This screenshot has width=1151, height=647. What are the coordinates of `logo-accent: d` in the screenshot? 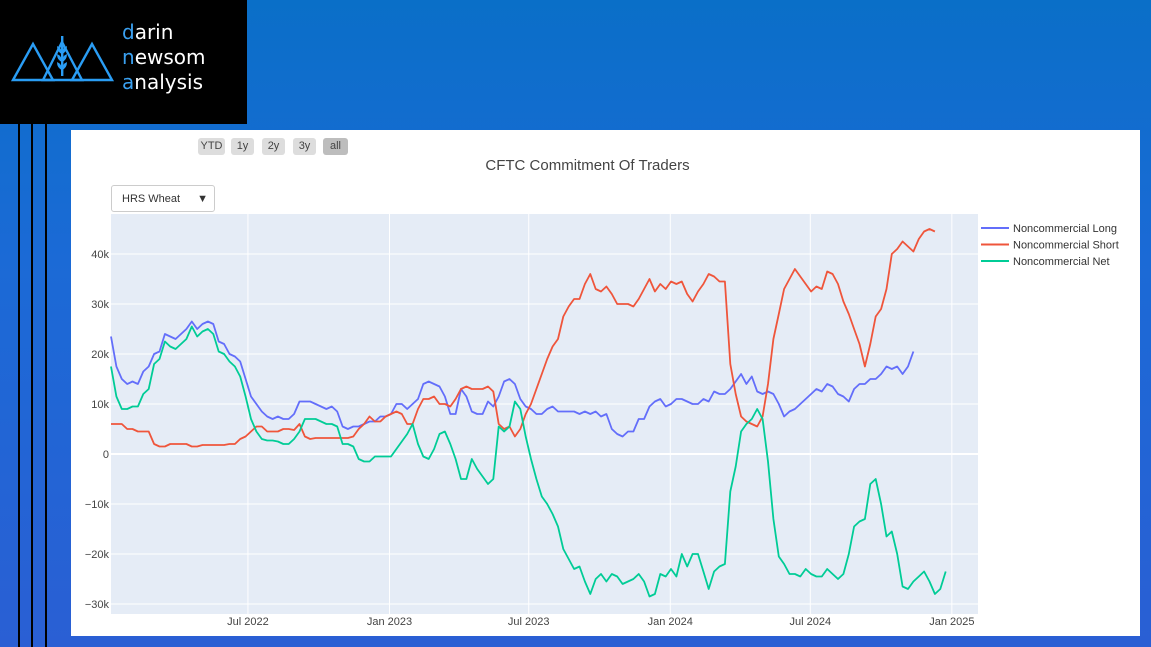 It's located at (128, 32).